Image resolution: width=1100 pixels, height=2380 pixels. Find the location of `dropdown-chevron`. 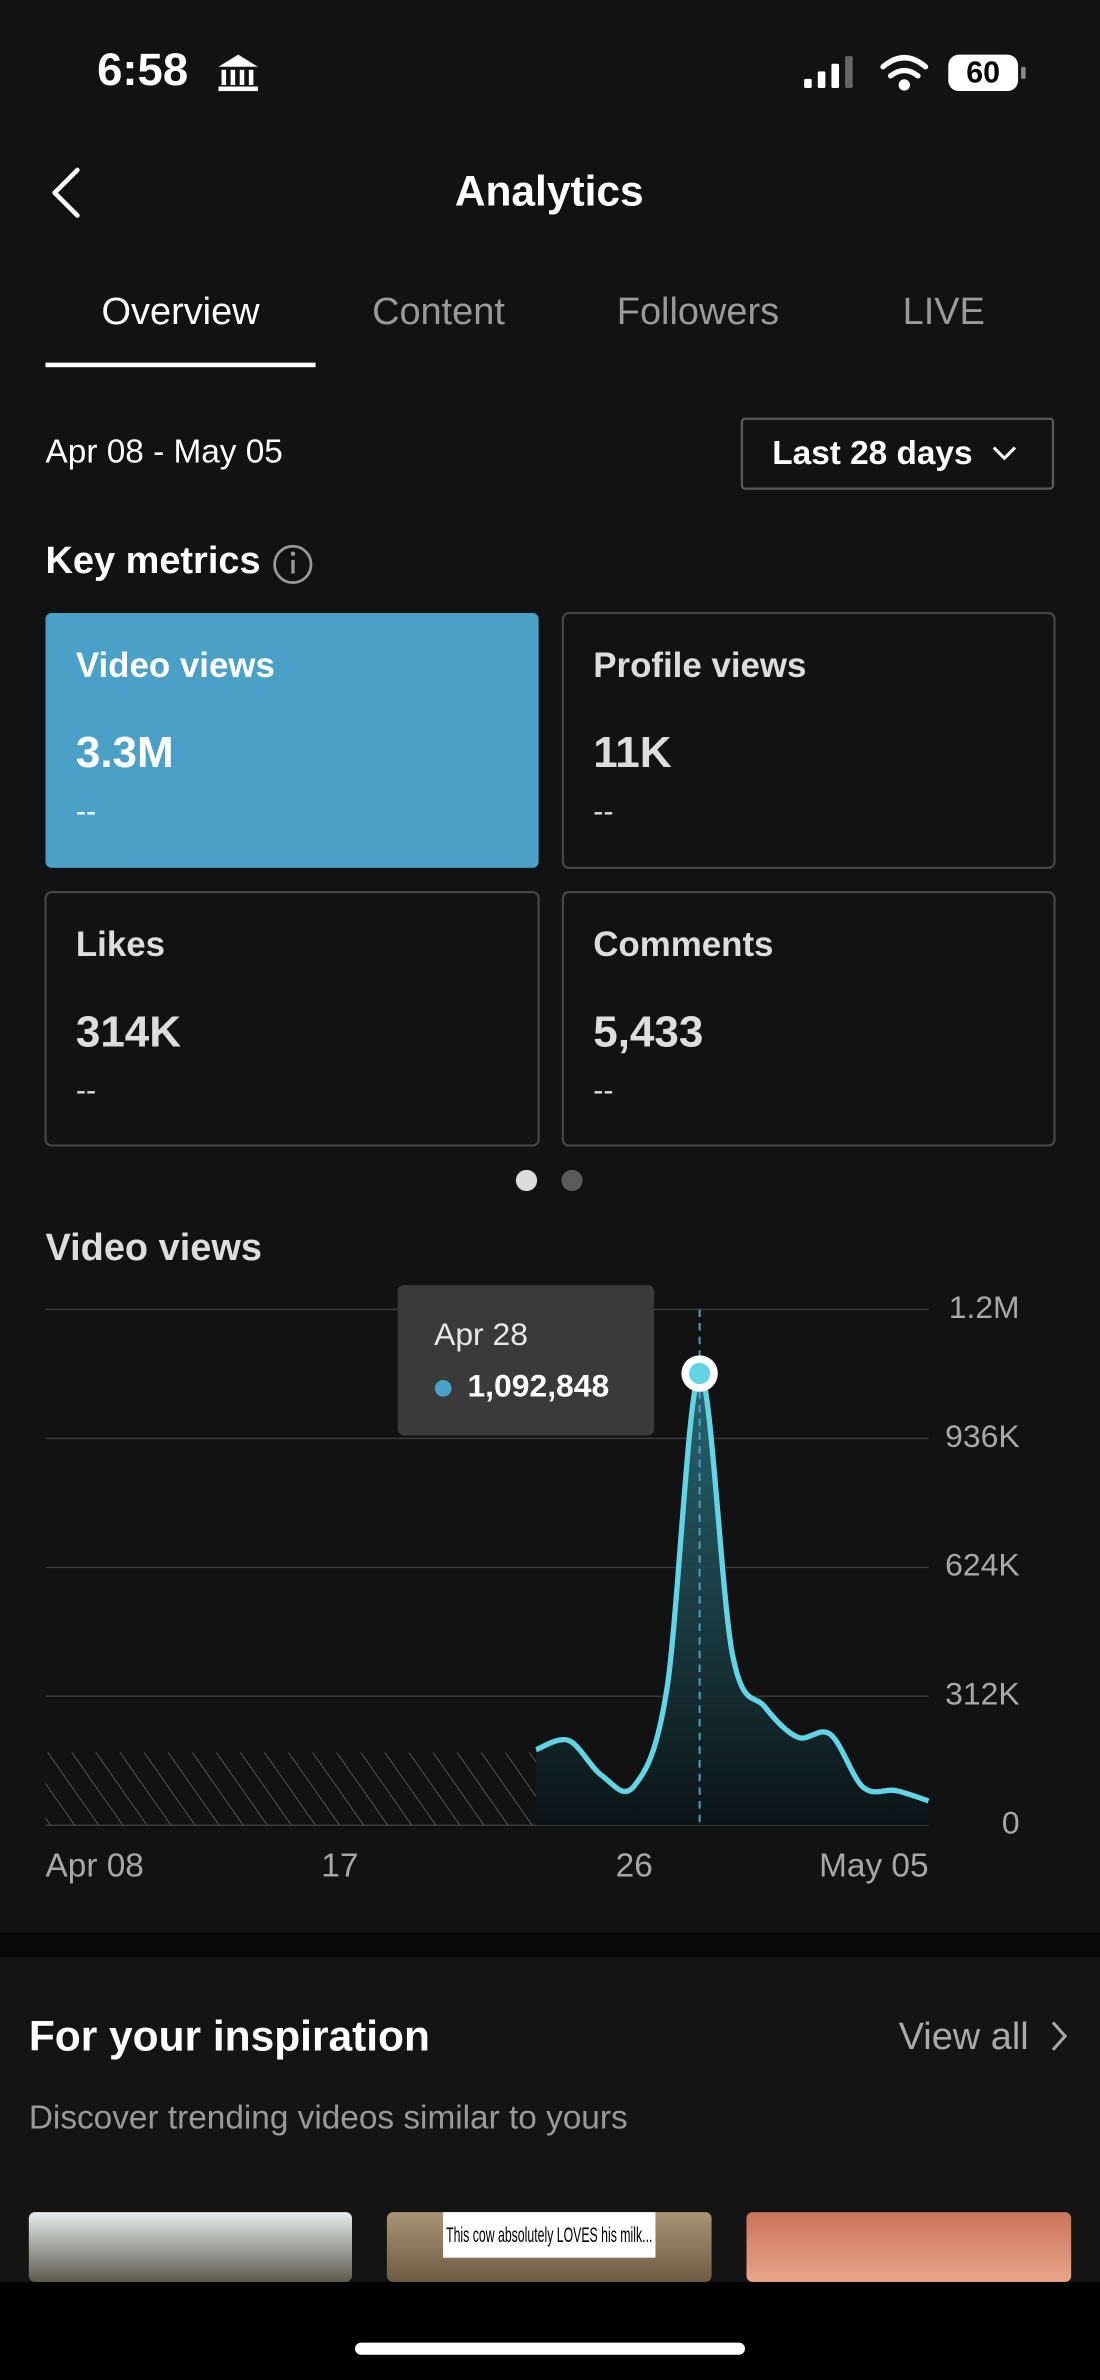

dropdown-chevron is located at coordinates (1004, 453).